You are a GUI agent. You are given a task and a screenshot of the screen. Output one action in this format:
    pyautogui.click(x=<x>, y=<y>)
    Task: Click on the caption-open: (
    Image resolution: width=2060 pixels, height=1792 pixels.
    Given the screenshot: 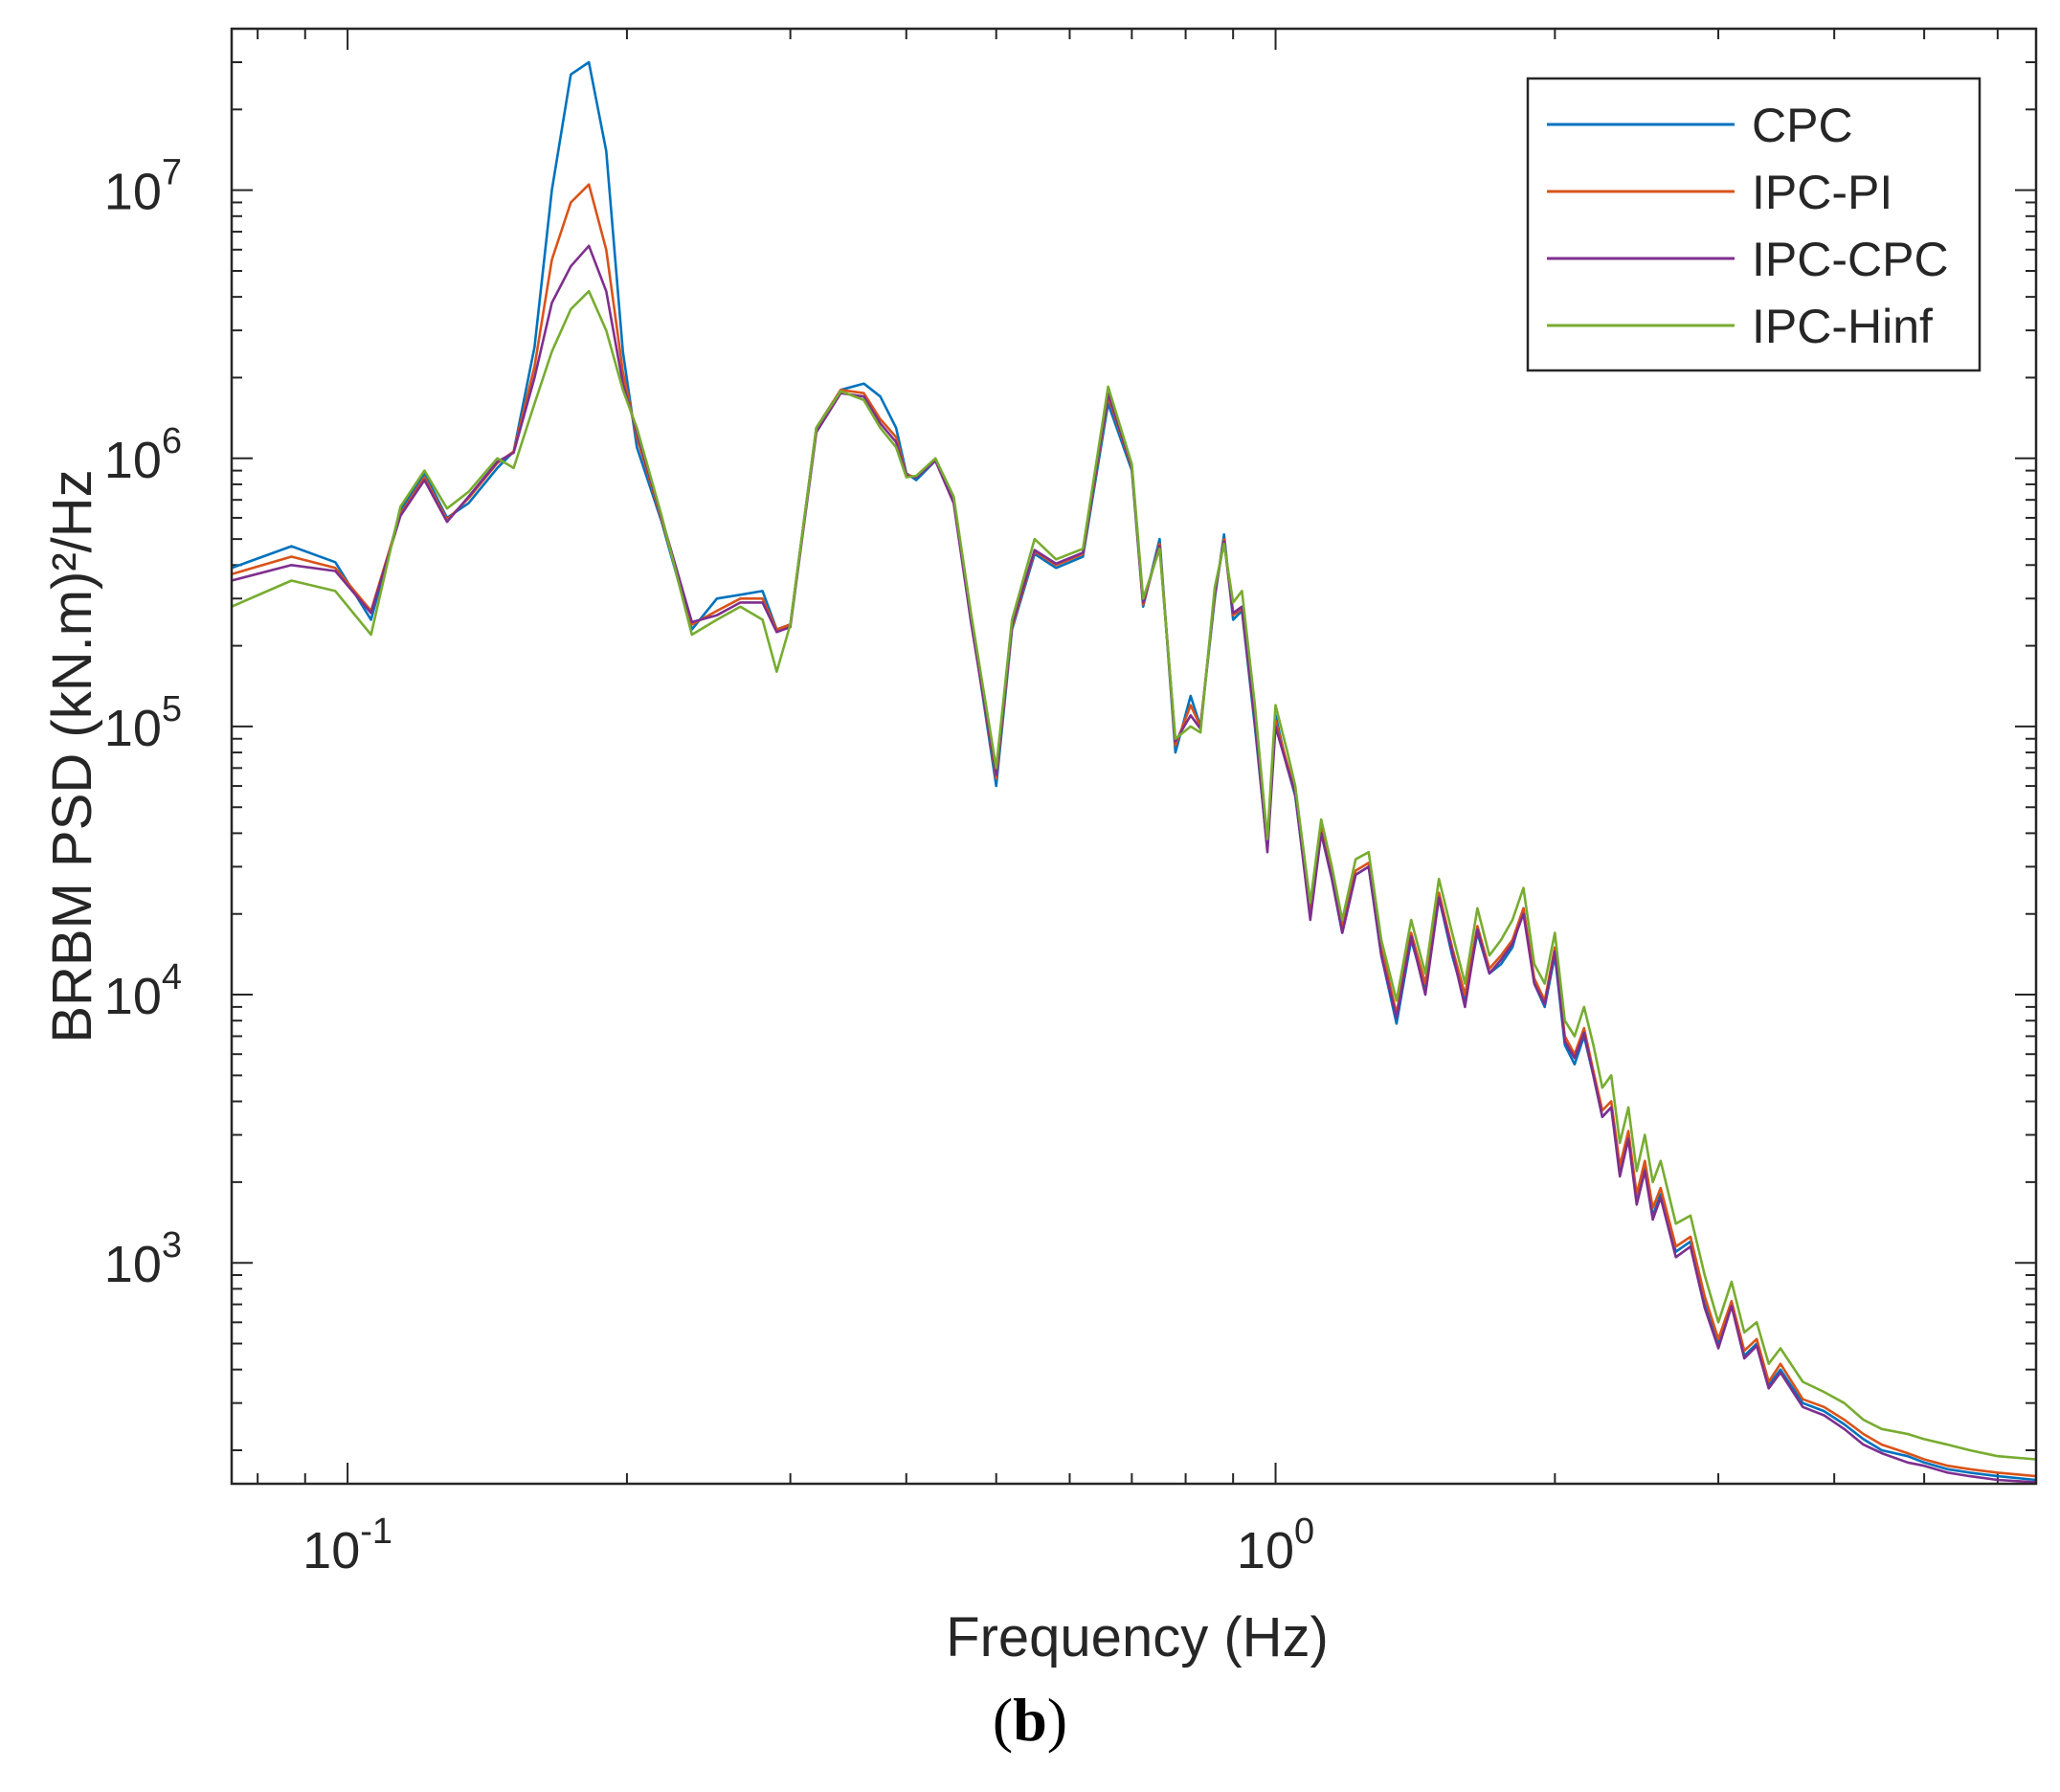 What is the action you would take?
    pyautogui.click(x=1003, y=1720)
    